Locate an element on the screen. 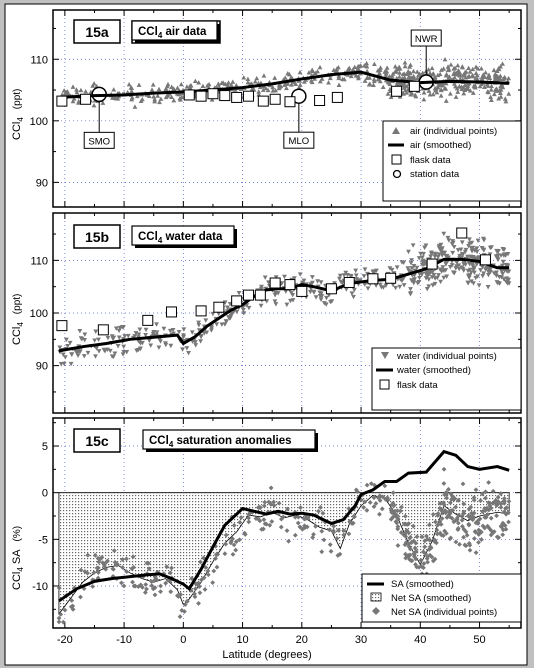  y-label-c: CCl4 SA(%) is located at coordinates (18, 558).